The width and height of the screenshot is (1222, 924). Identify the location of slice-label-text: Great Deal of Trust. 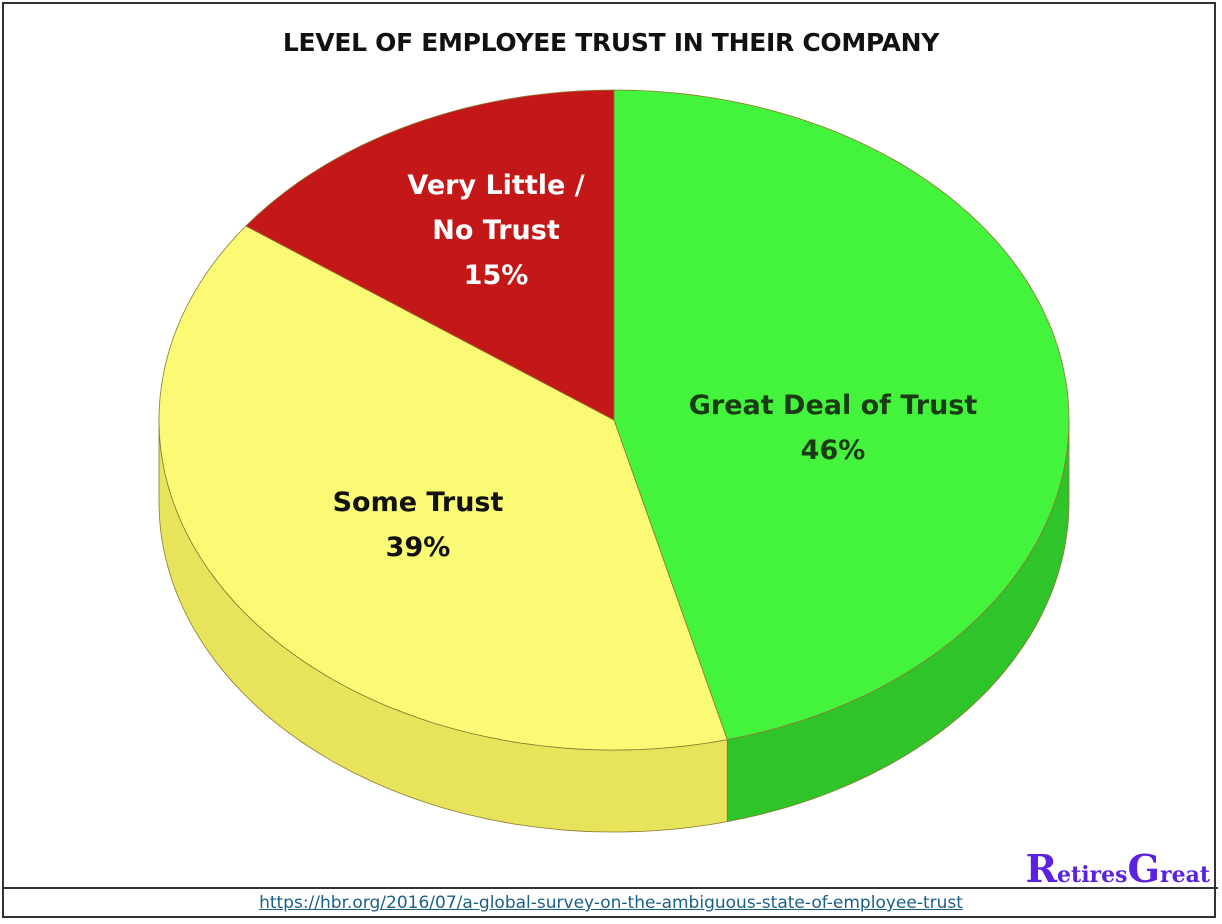
(833, 405).